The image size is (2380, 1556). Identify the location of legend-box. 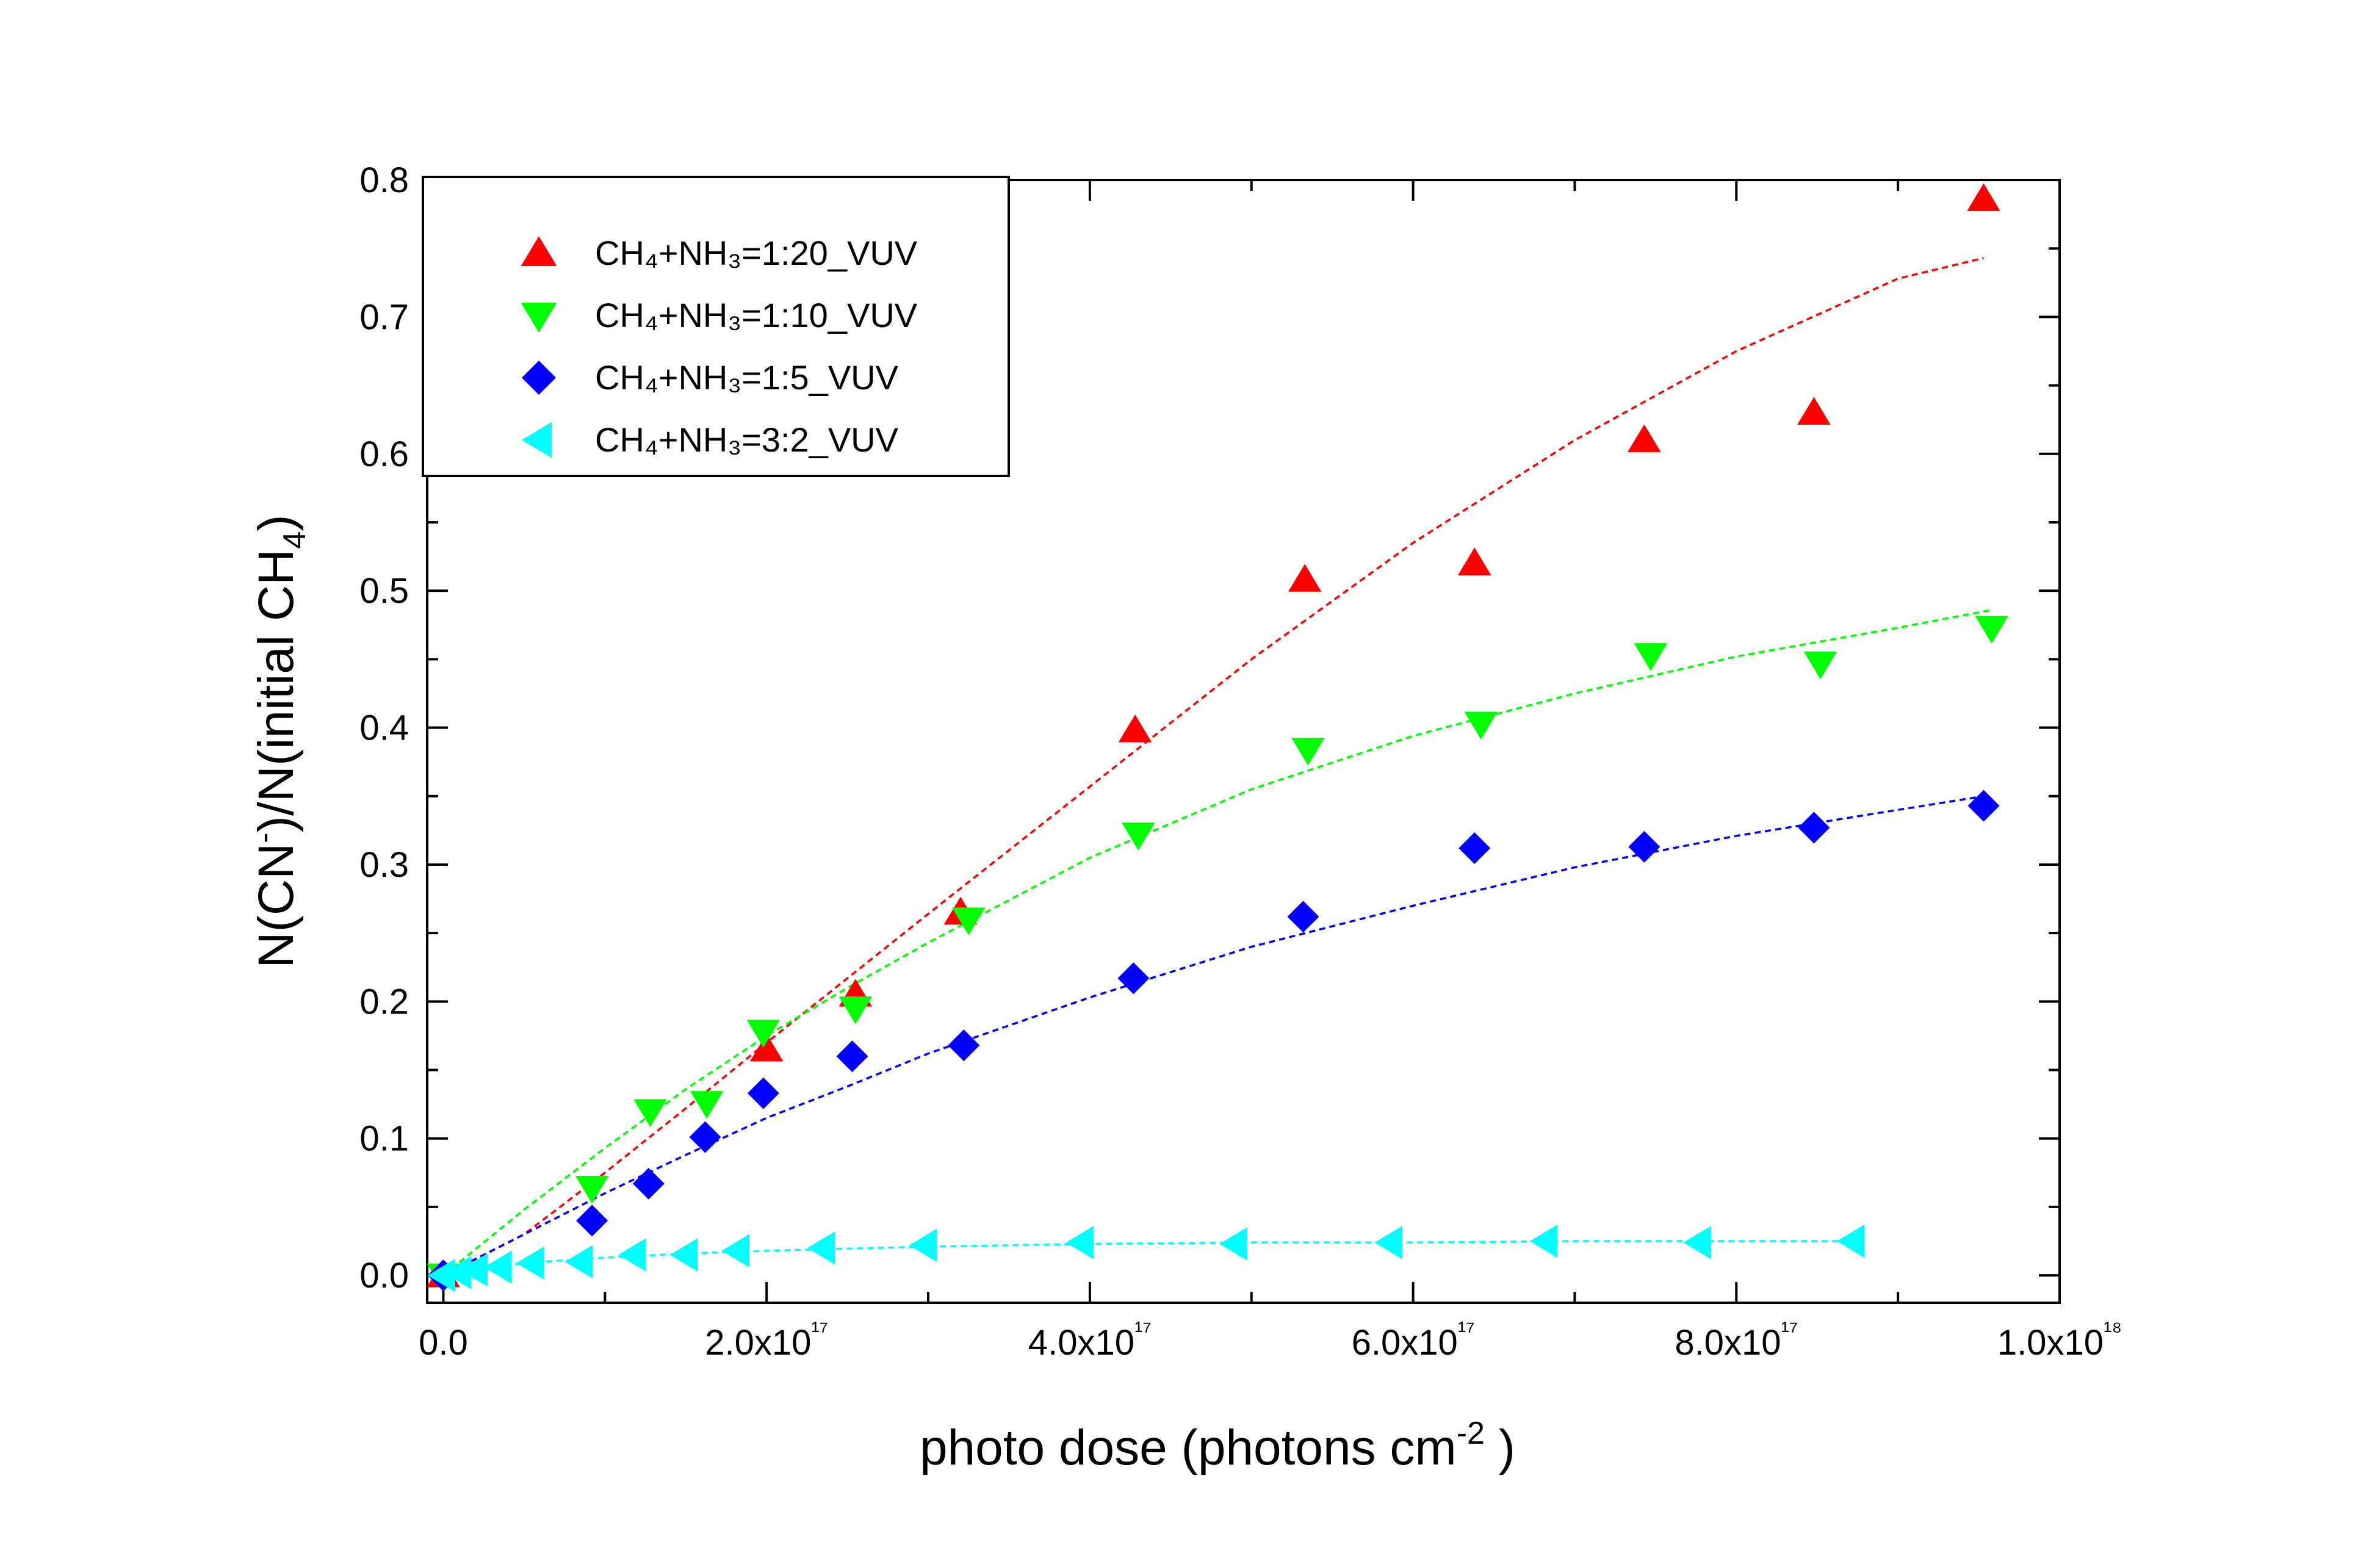
(716, 327).